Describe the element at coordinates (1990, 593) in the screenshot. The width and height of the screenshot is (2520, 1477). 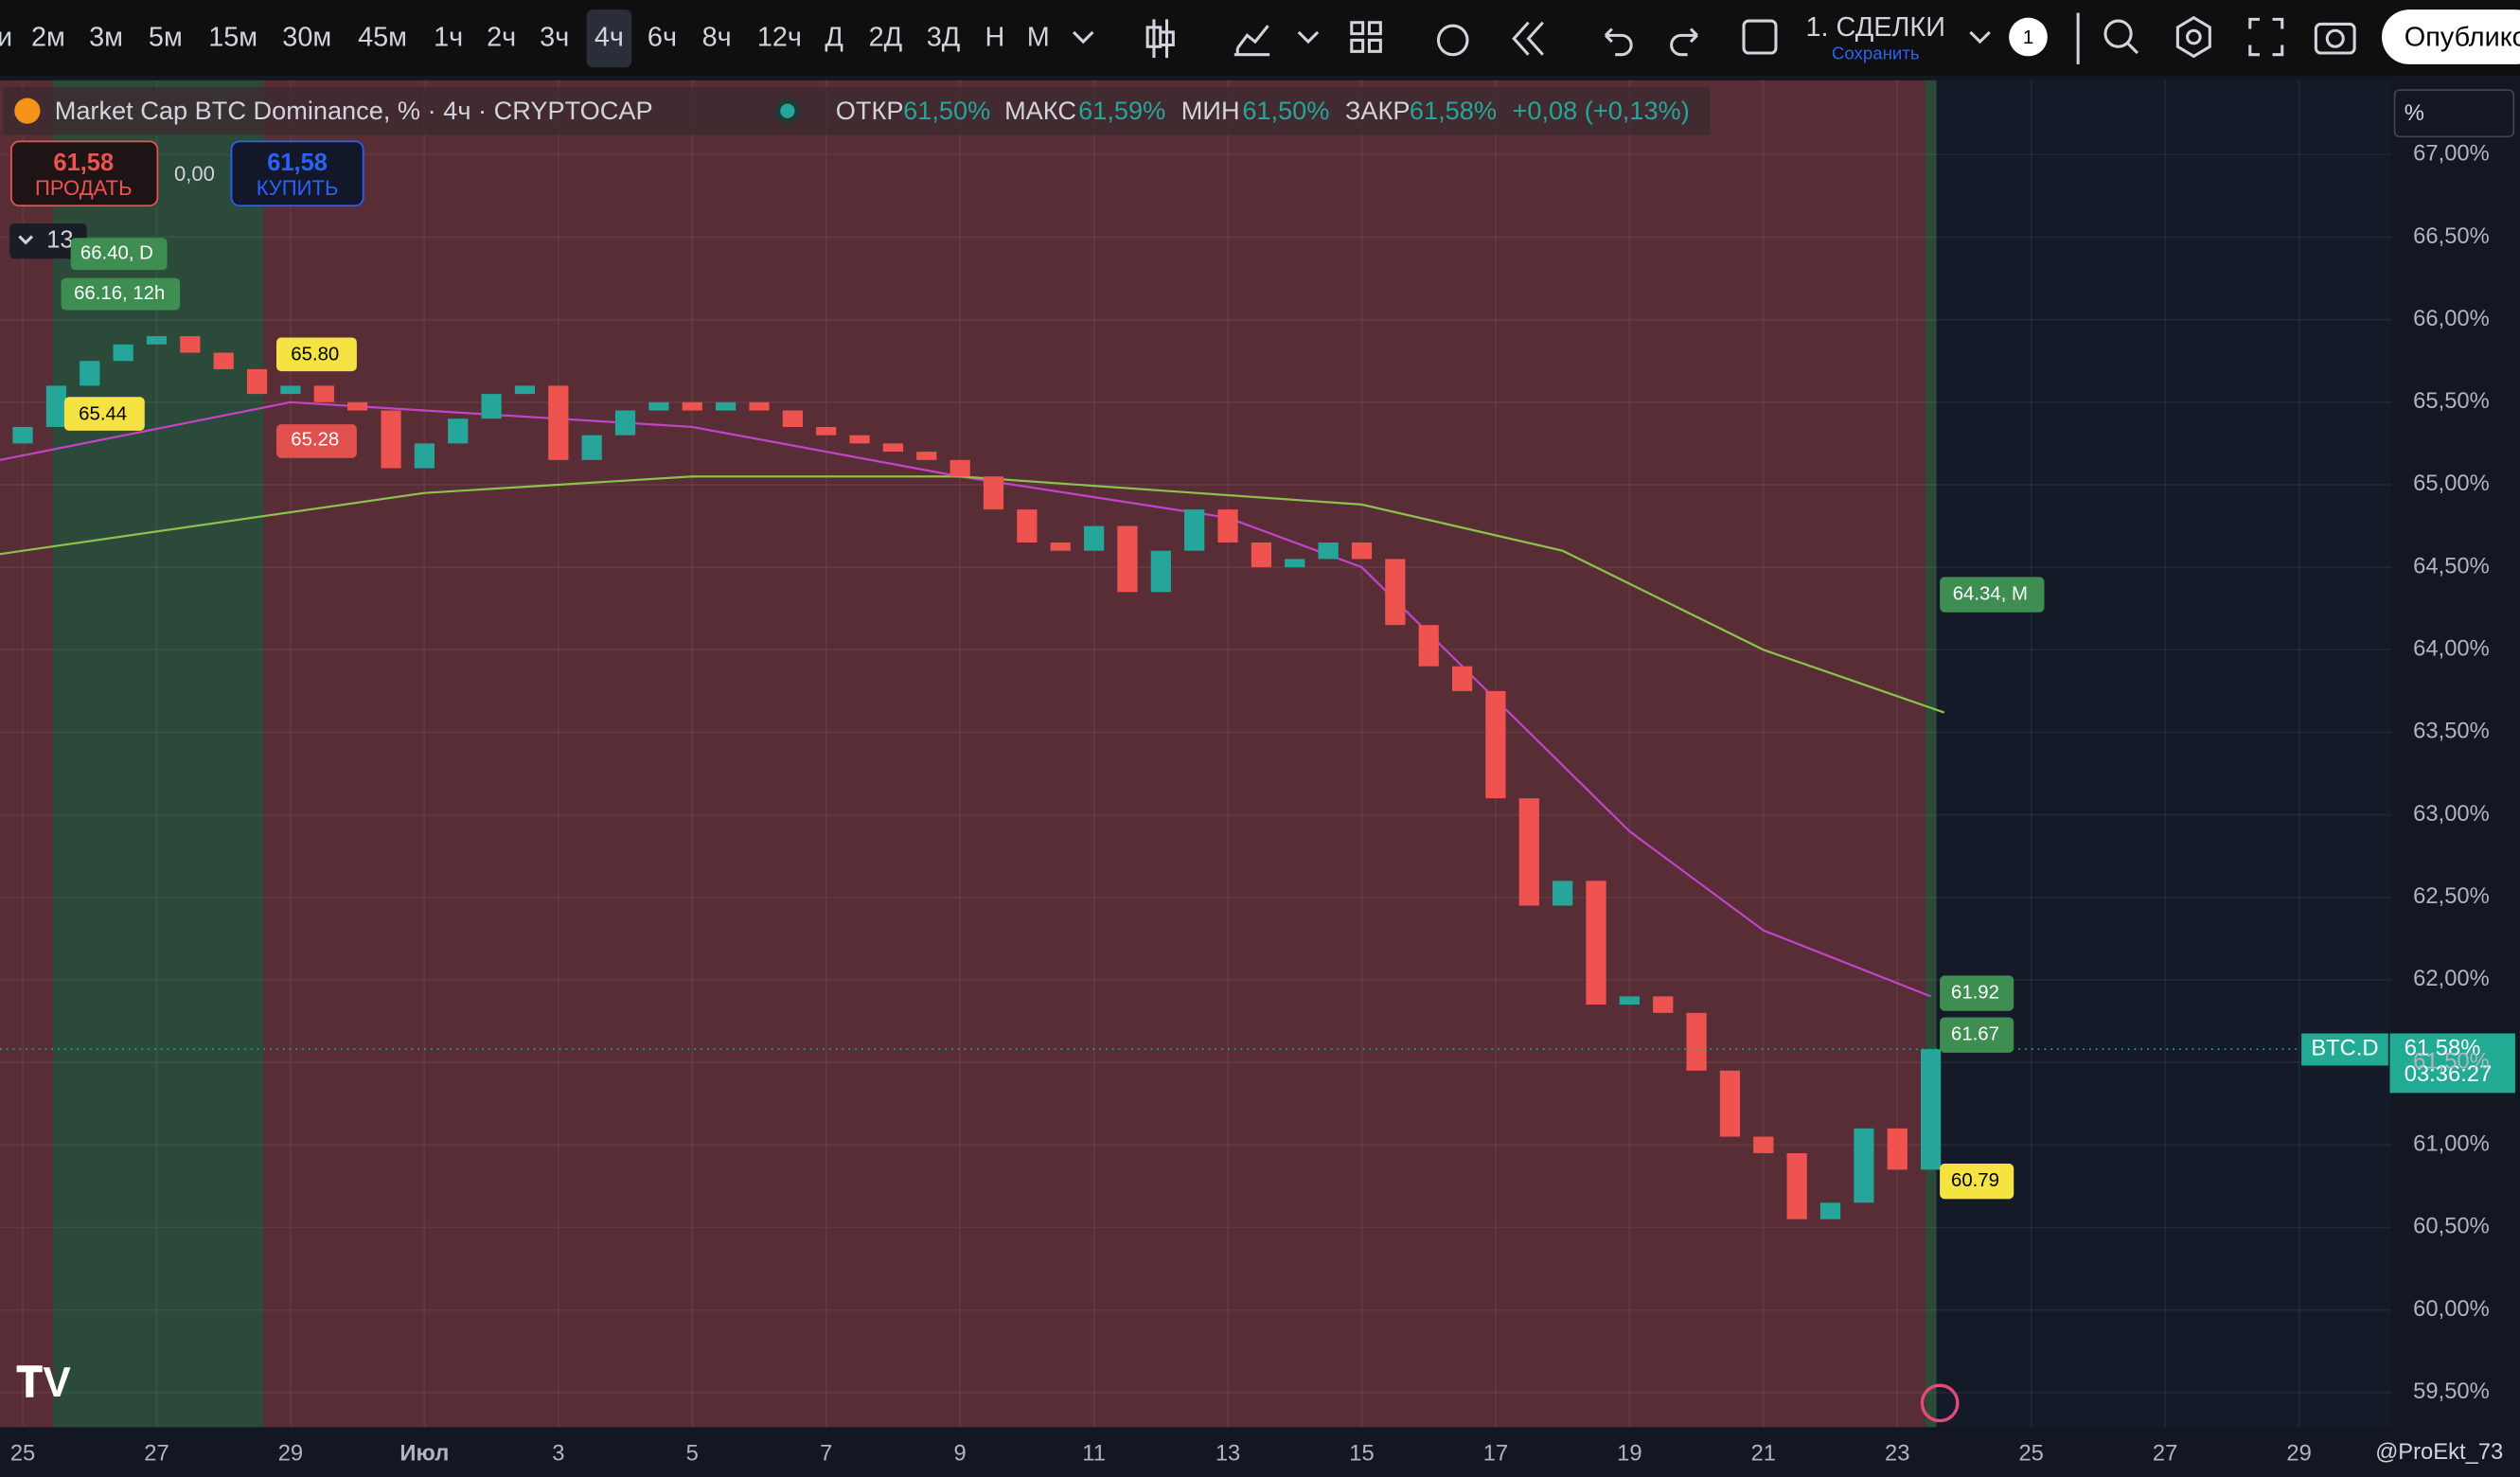
I see `tag: 64.34, M` at that location.